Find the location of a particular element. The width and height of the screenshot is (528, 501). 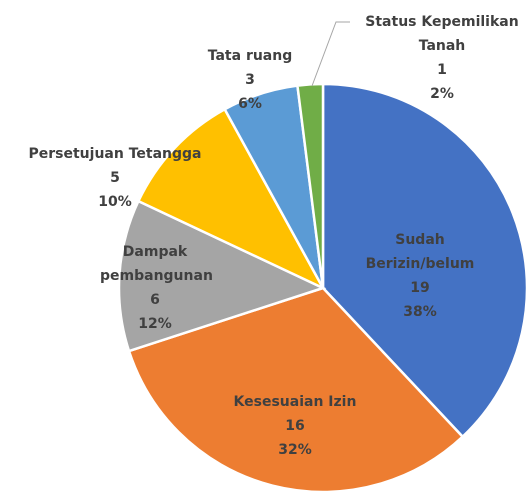

category-label: Persetujuan Tetangga is located at coordinates (115, 154).